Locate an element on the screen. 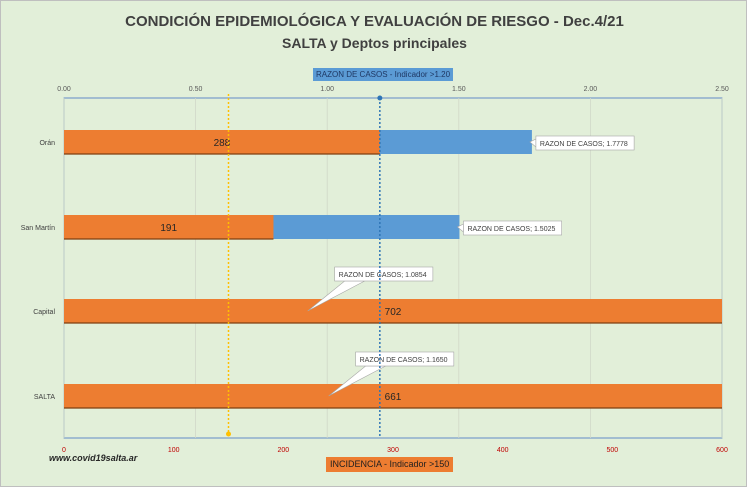 The height and width of the screenshot is (488, 747). bottom-axis-title: INCIDENCIA - Indicador >150 is located at coordinates (390, 464).